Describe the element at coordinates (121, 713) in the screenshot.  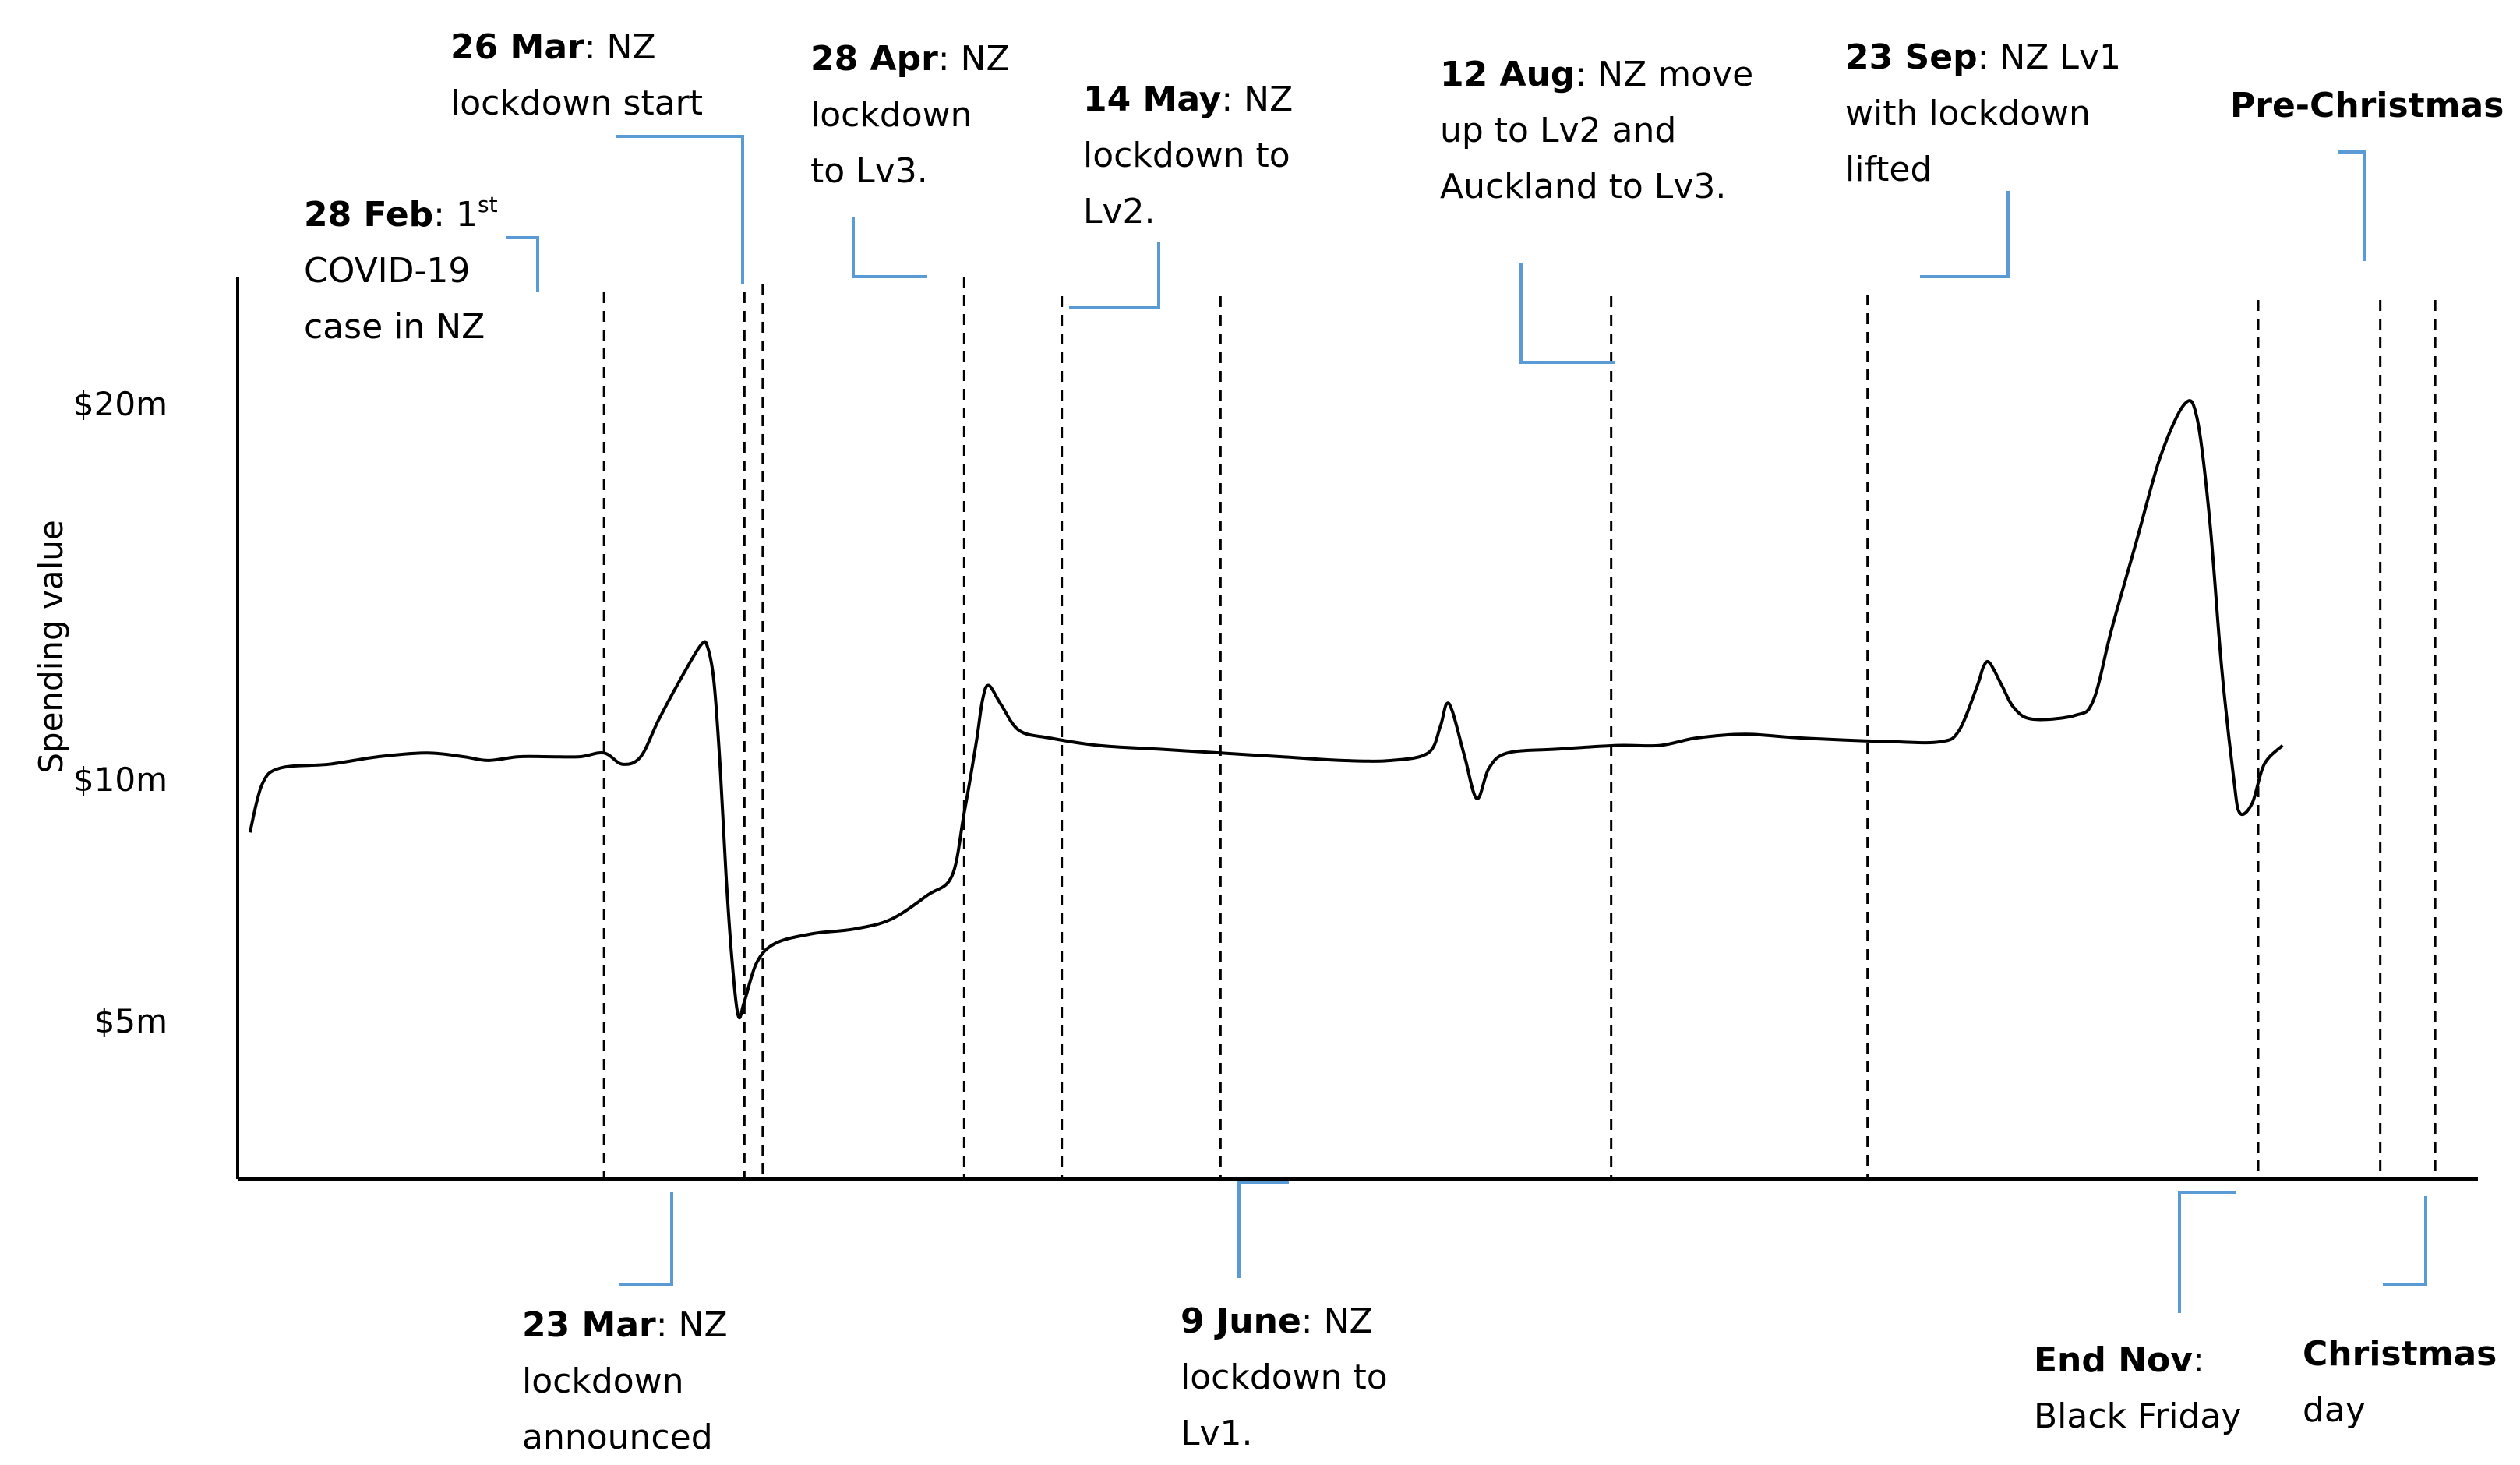
I see `y-tick-labels: $20m $10m $5m` at that location.